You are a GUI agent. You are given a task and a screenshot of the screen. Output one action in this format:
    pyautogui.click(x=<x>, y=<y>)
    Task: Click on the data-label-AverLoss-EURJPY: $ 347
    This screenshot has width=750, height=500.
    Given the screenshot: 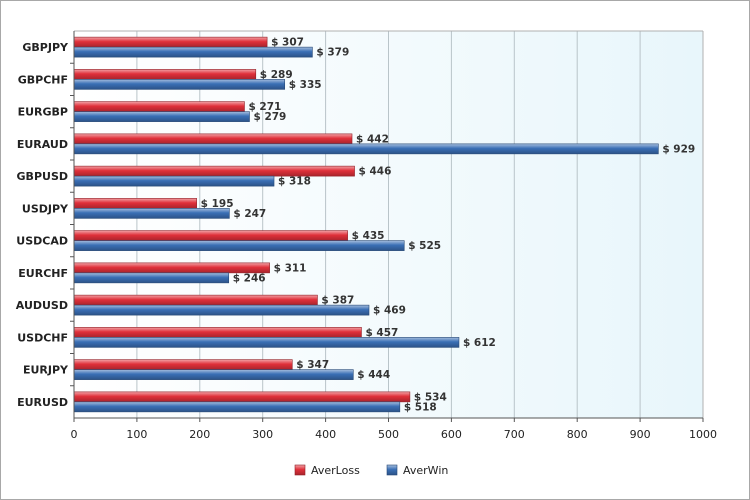 What is the action you would take?
    pyautogui.click(x=312, y=365)
    